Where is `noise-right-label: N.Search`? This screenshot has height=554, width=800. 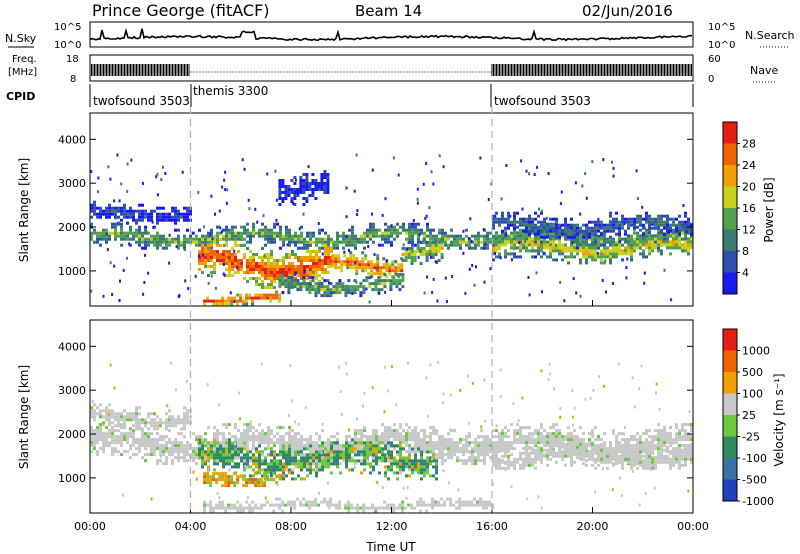
noise-right-label: N.Search is located at coordinates (770, 35).